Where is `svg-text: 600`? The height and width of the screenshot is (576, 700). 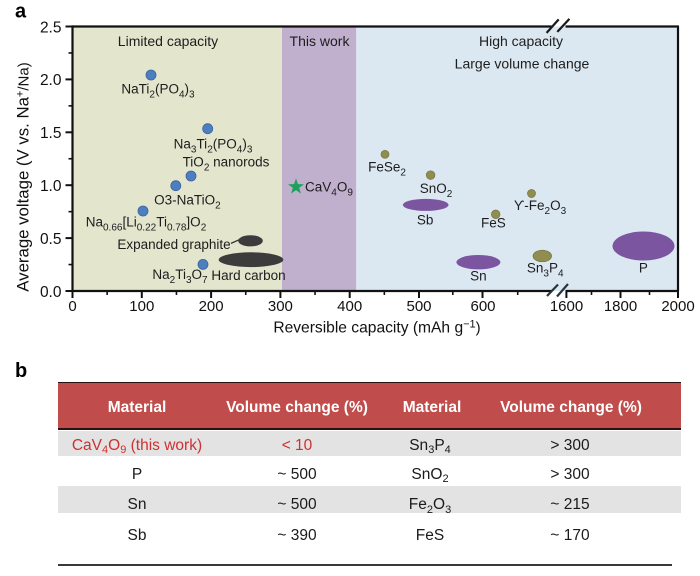 svg-text: 600 is located at coordinates (482, 306).